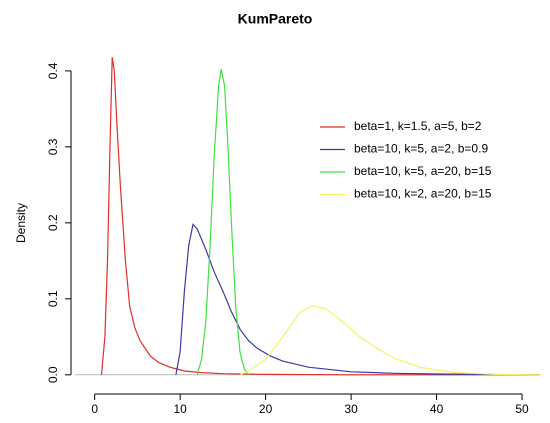 Image resolution: width=550 pixels, height=423 pixels. What do you see at coordinates (266, 409) in the screenshot?
I see `x-tick-label: 20` at bounding box center [266, 409].